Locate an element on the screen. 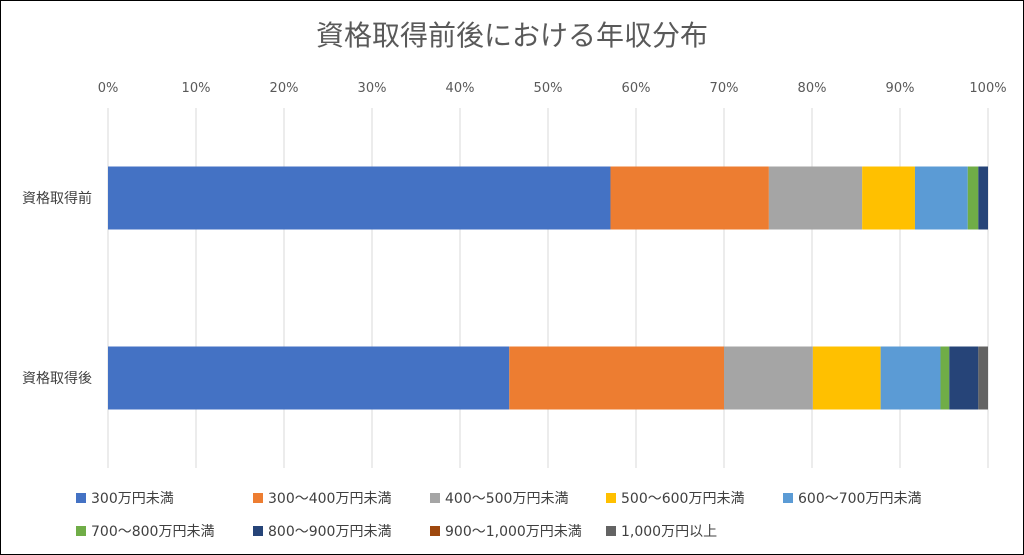  x-tick-label: 70% is located at coordinates (724, 88).